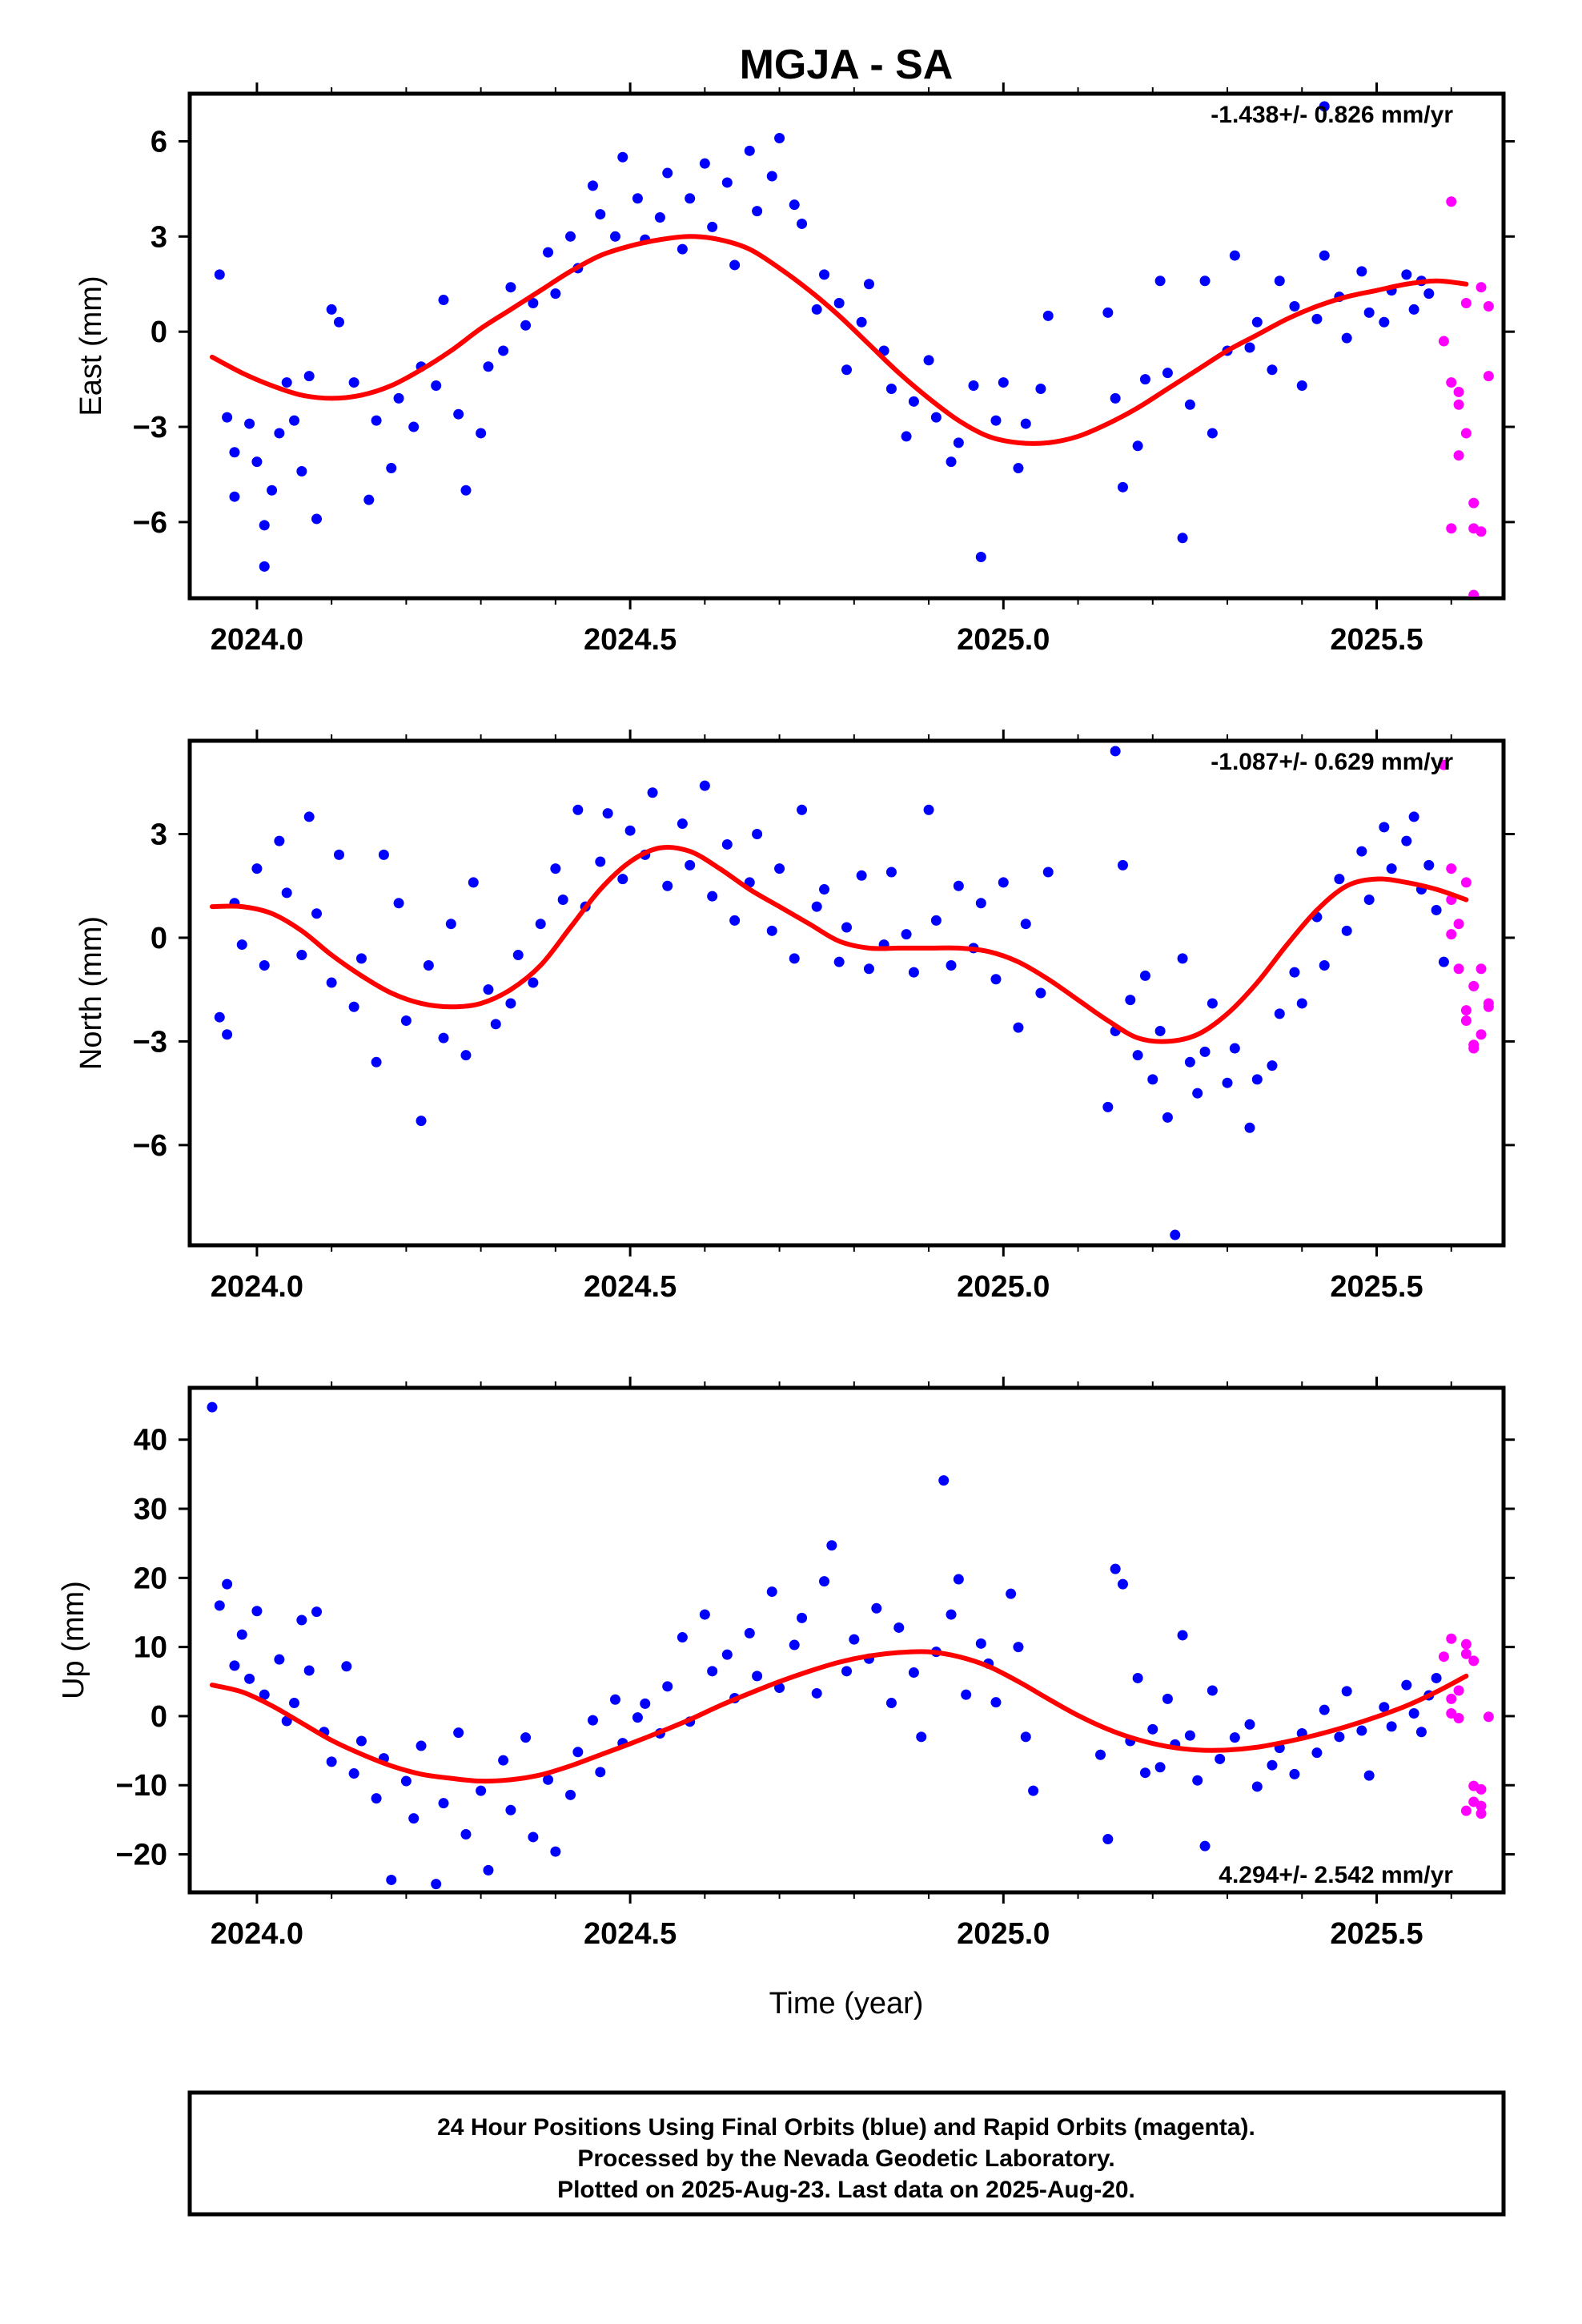 The width and height of the screenshot is (1582, 2324). Describe the element at coordinates (1004, 640) in the screenshot. I see `x-tick-label: 2025.0` at that location.